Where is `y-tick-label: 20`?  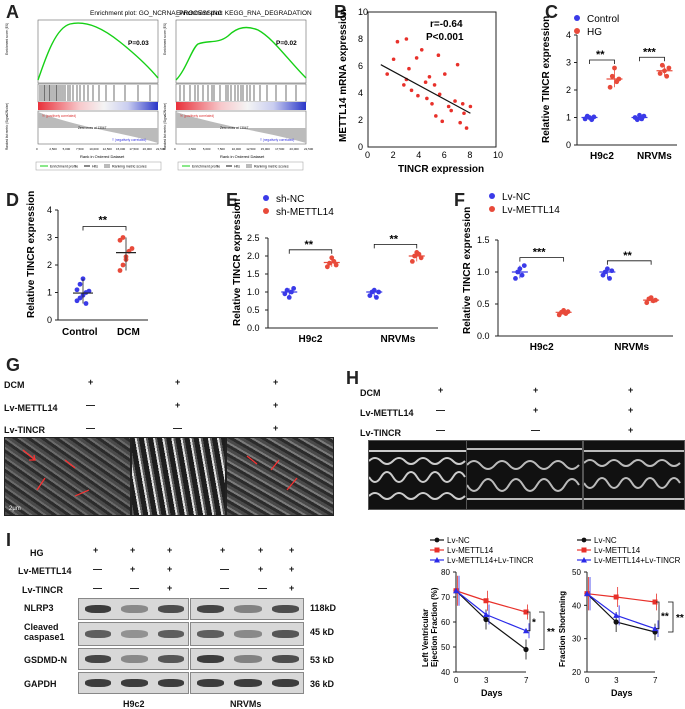
y-tick-label: 20 is located at coordinates (576, 672).